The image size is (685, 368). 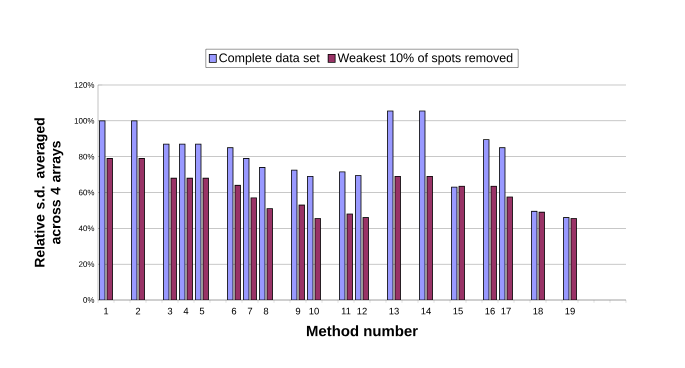 What do you see at coordinates (426, 311) in the screenshot?
I see `x-tick-label: 14` at bounding box center [426, 311].